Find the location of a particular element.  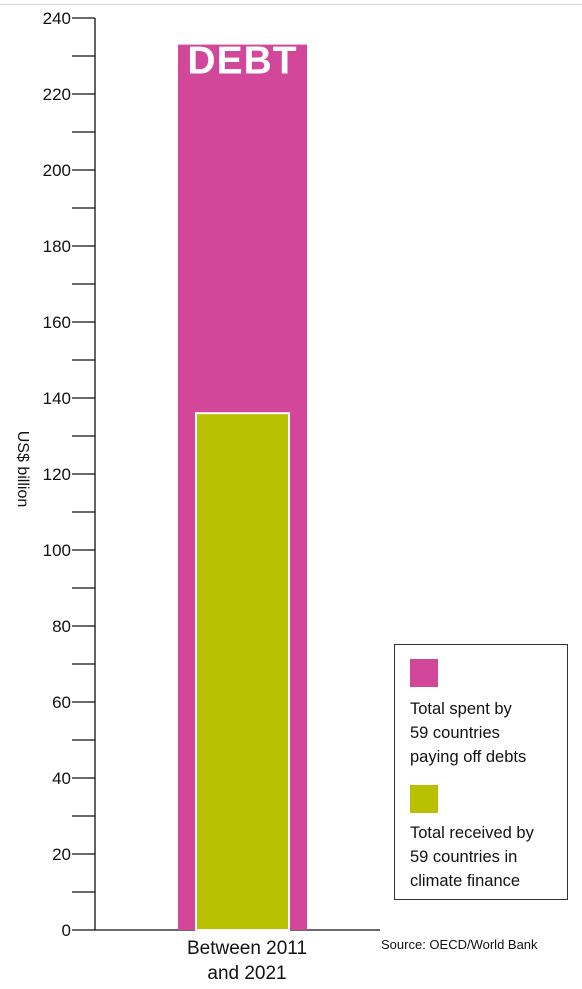

y-tick-label: 80 is located at coordinates (61, 626).